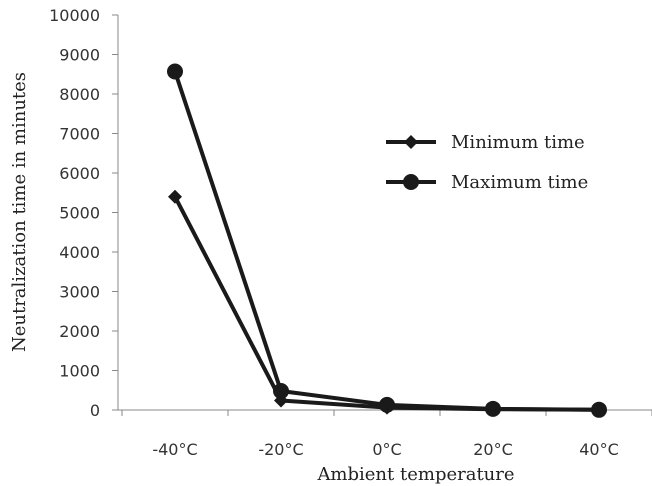 This screenshot has height=486, width=652. What do you see at coordinates (518, 142) in the screenshot?
I see `legend-label: Minimum time` at bounding box center [518, 142].